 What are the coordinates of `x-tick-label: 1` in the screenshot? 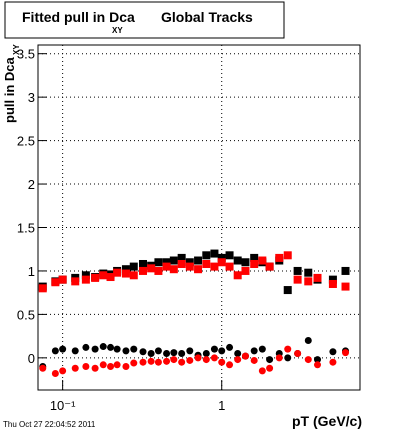 It's located at (221, 405).